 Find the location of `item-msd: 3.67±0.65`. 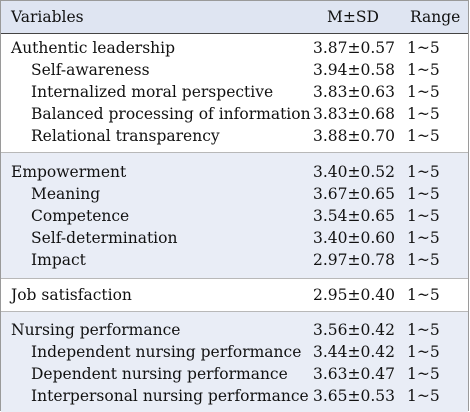

item-msd: 3.67±0.65 is located at coordinates (354, 194).